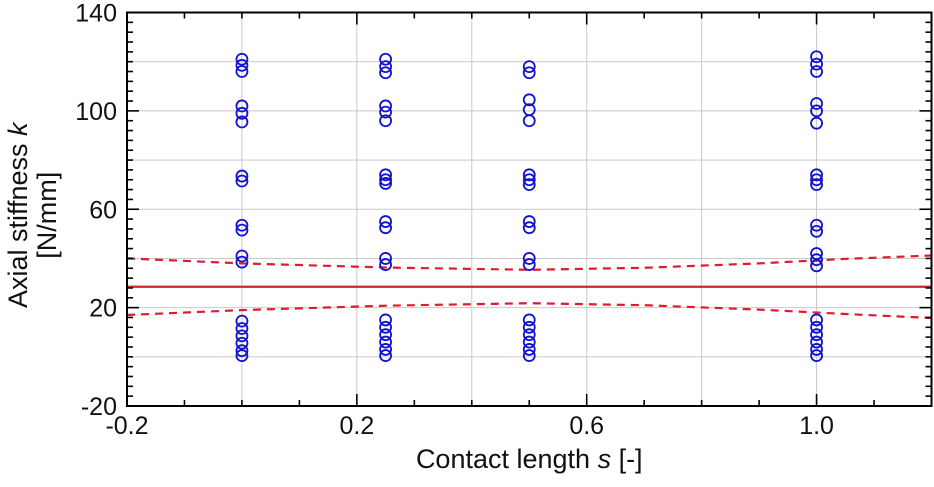  What do you see at coordinates (96, 14) in the screenshot?
I see `y-tick-label: 140` at bounding box center [96, 14].